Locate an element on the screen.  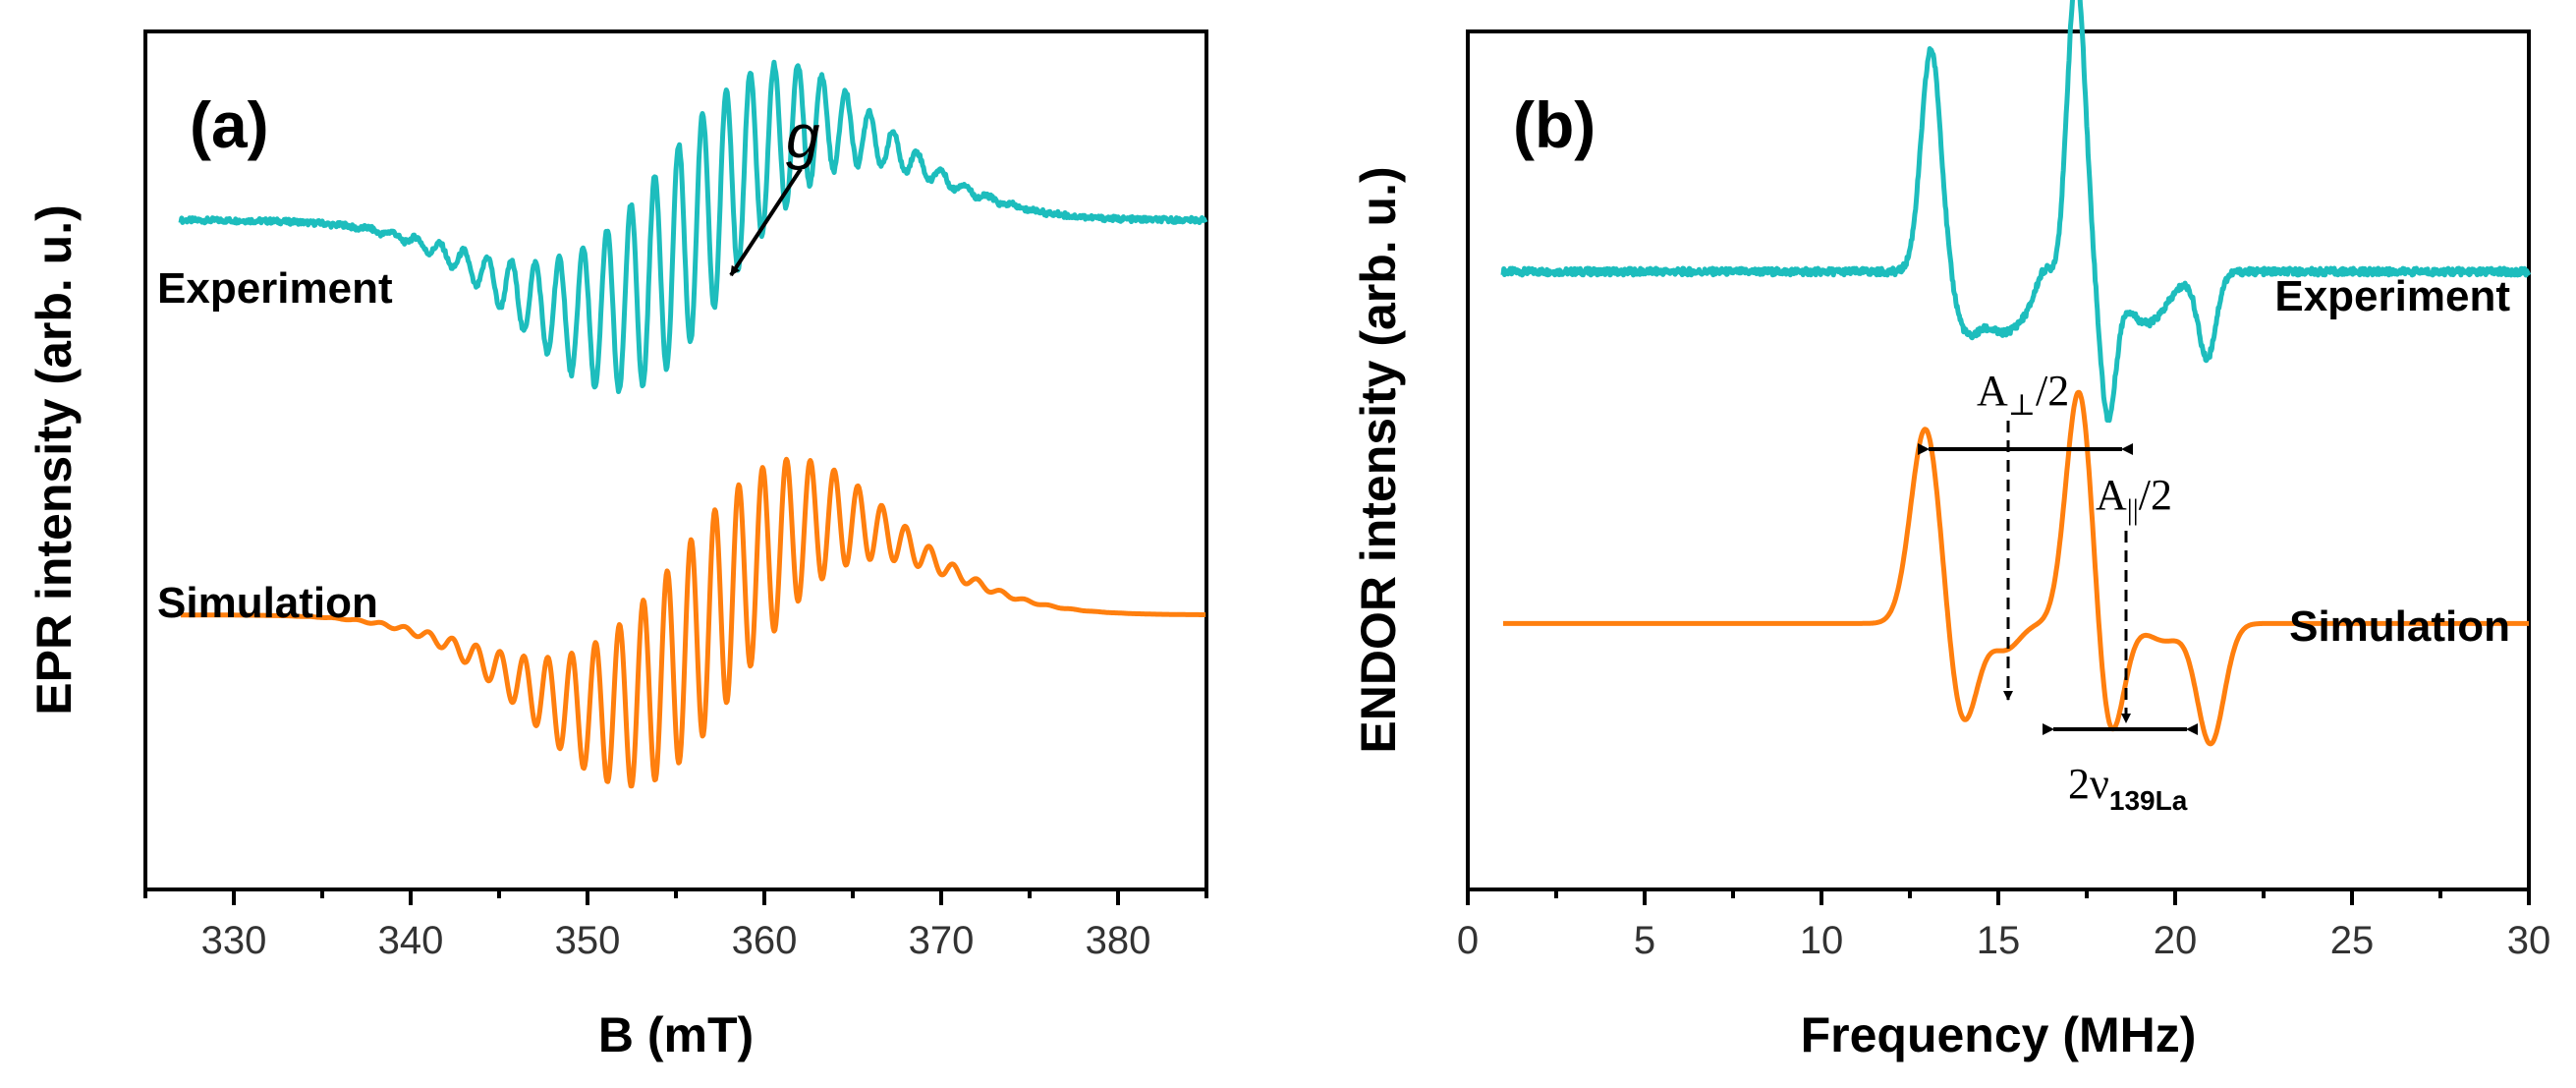
x-tick-label: 360 is located at coordinates (765, 941).